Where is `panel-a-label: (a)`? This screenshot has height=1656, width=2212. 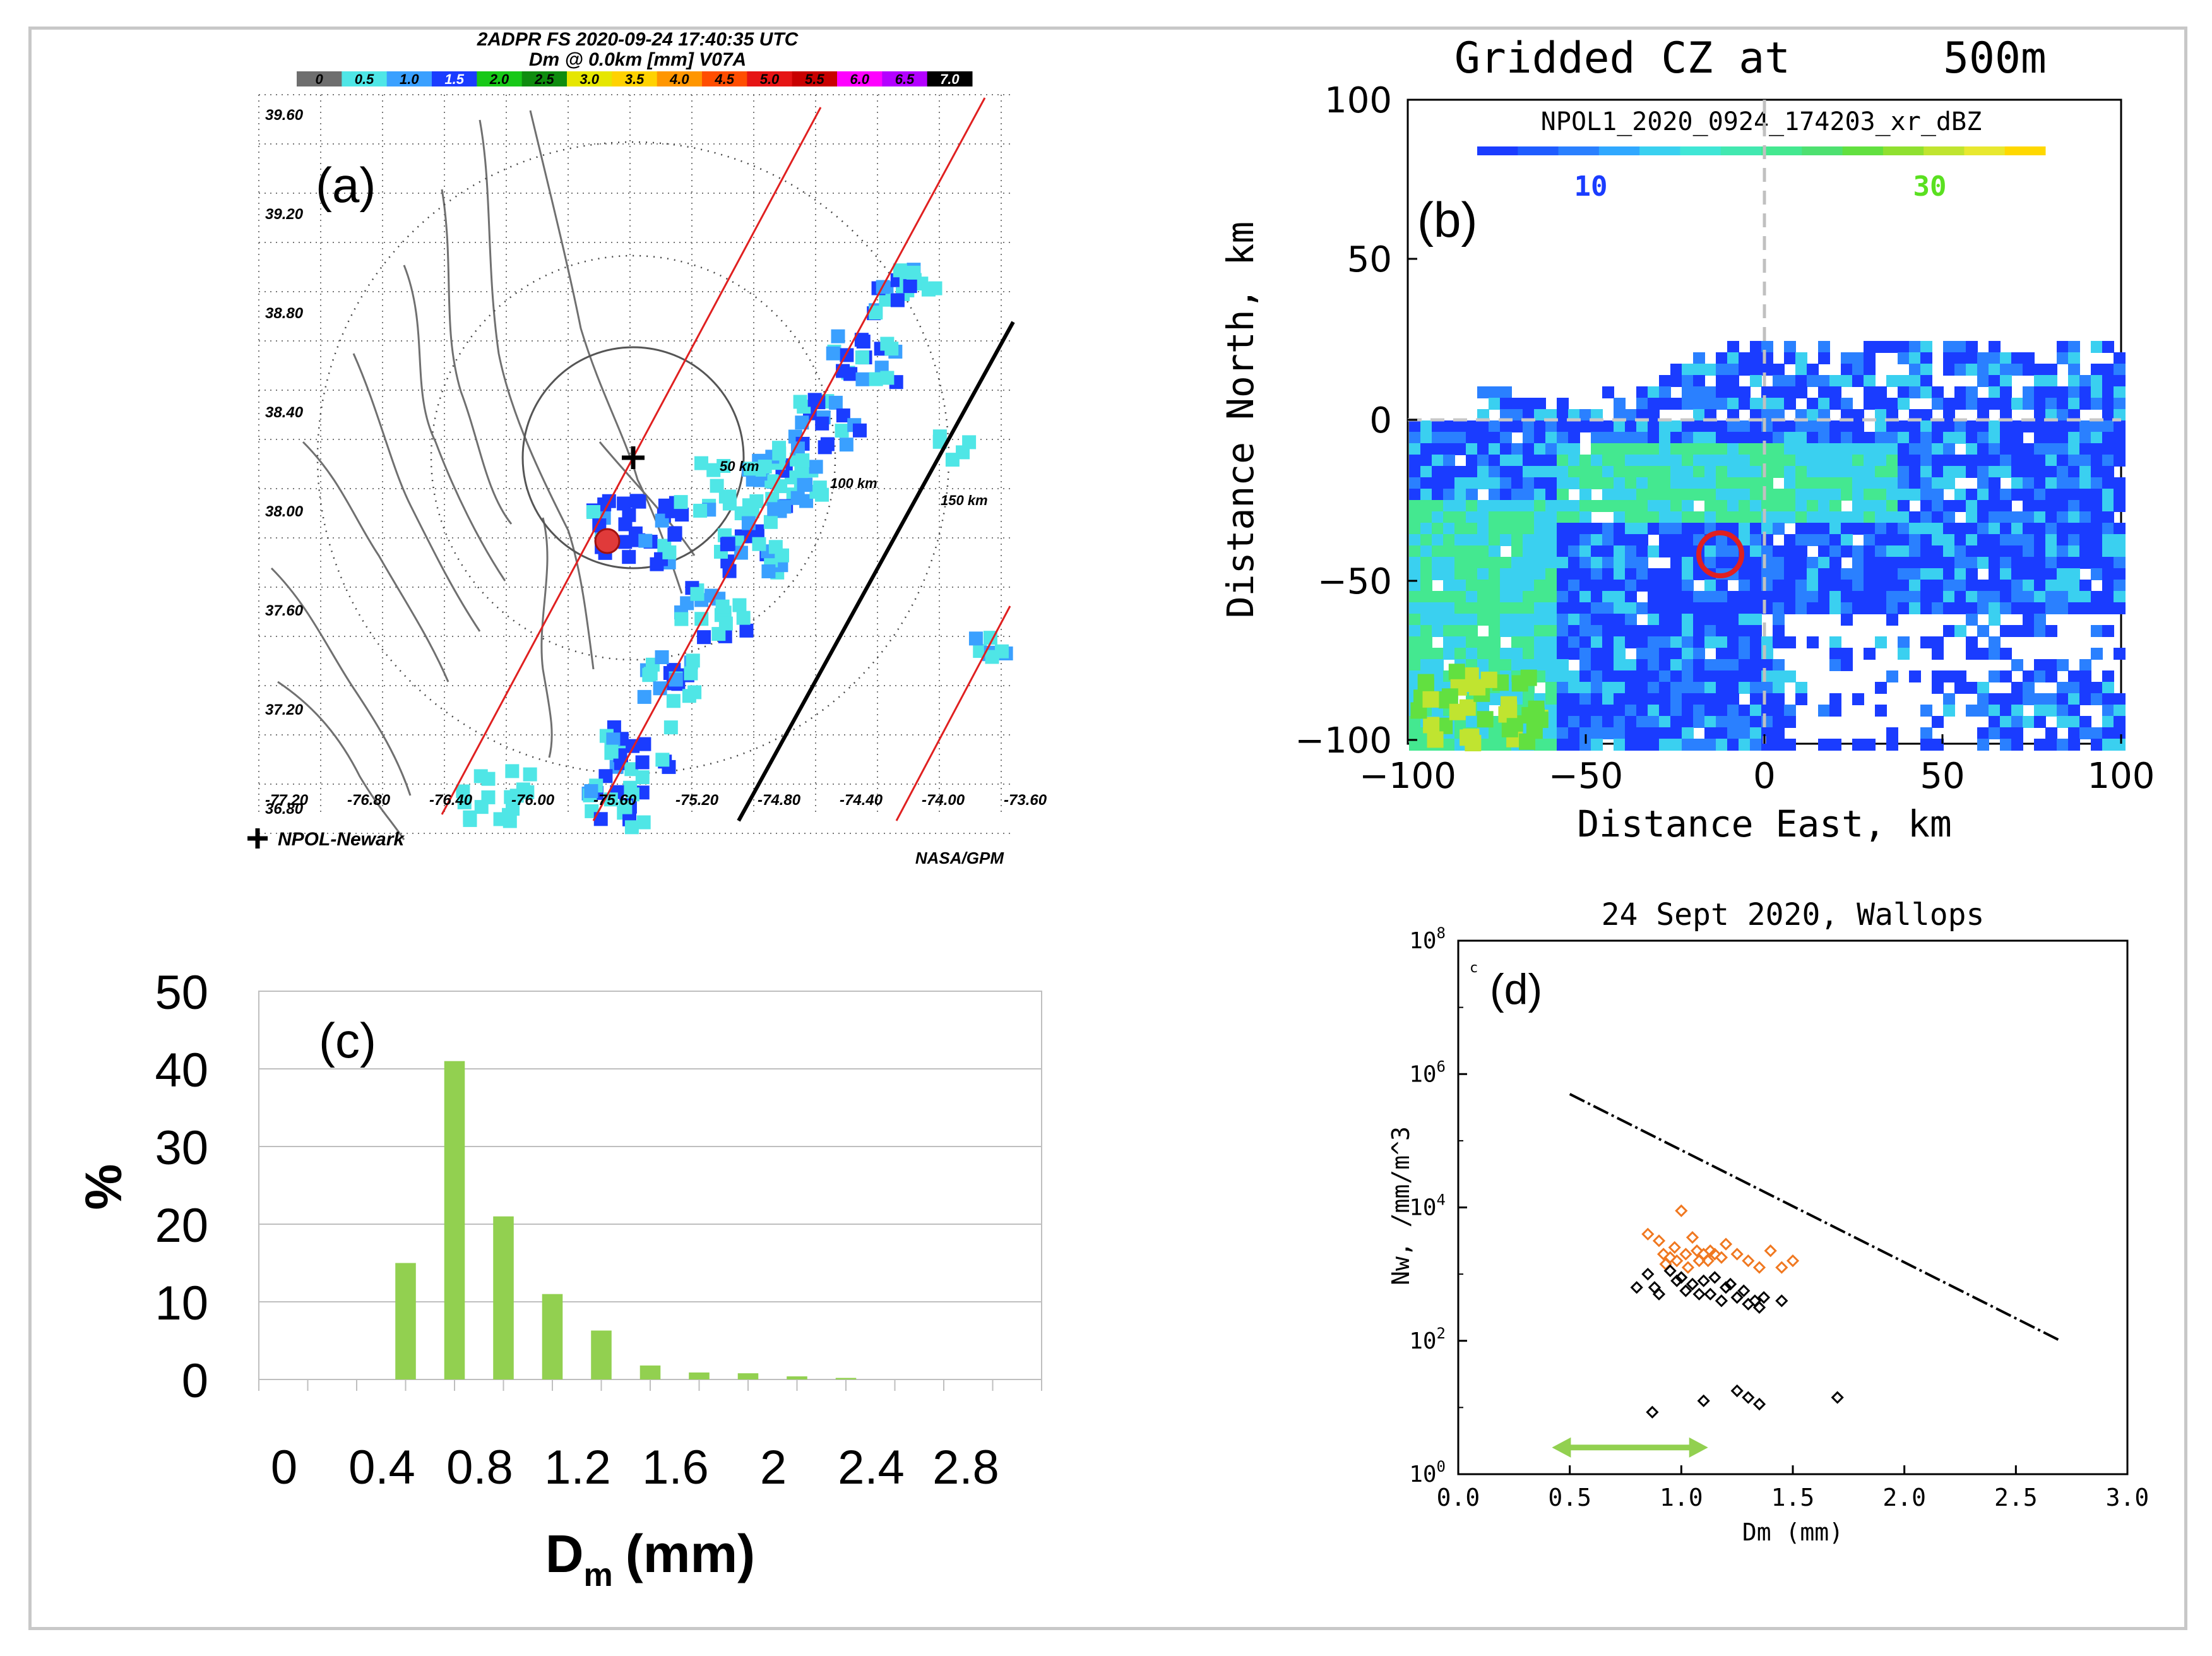
panel-a-label: (a) is located at coordinates (346, 185).